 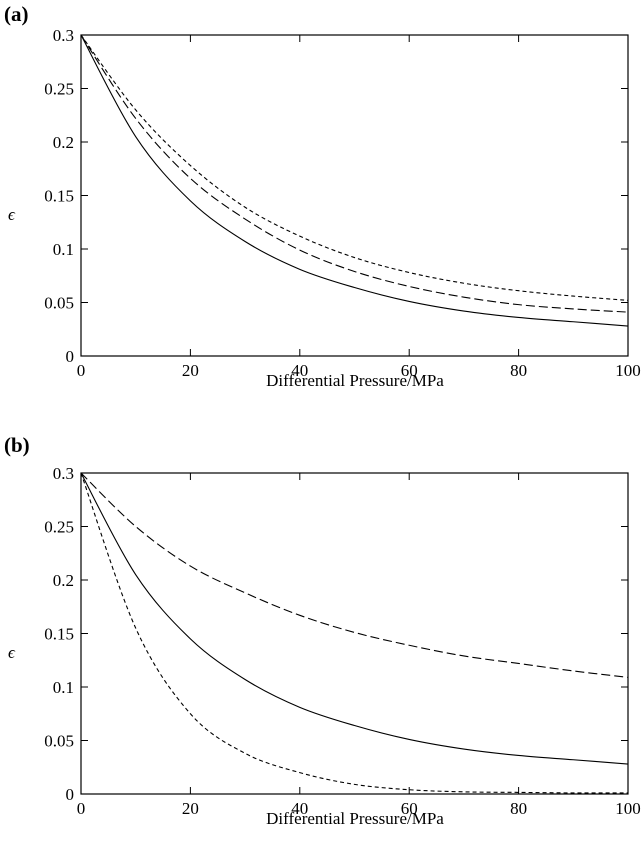 What do you see at coordinates (17, 445) in the screenshot?
I see `panel-label: (b)` at bounding box center [17, 445].